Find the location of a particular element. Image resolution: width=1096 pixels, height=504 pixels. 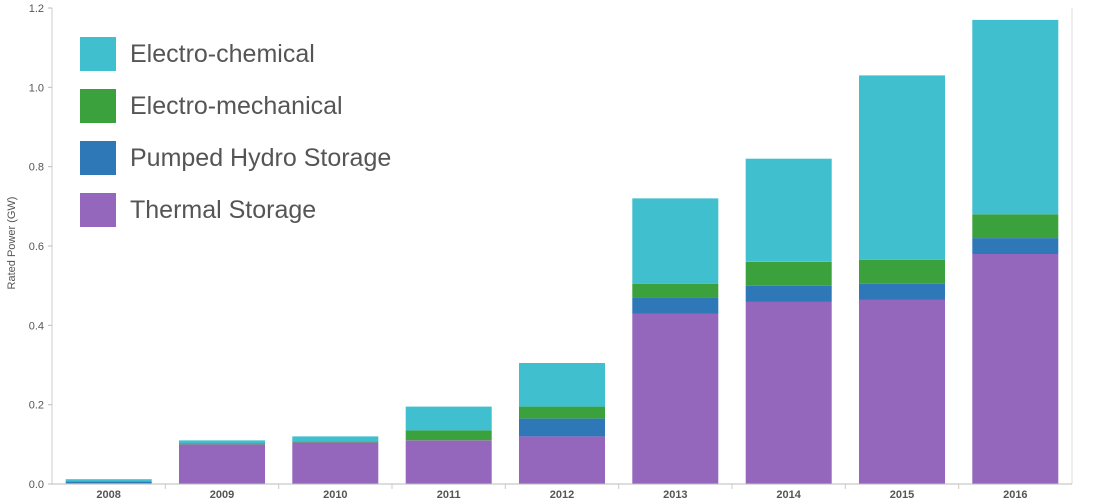

x-tick-label: 2011 is located at coordinates (449, 495).